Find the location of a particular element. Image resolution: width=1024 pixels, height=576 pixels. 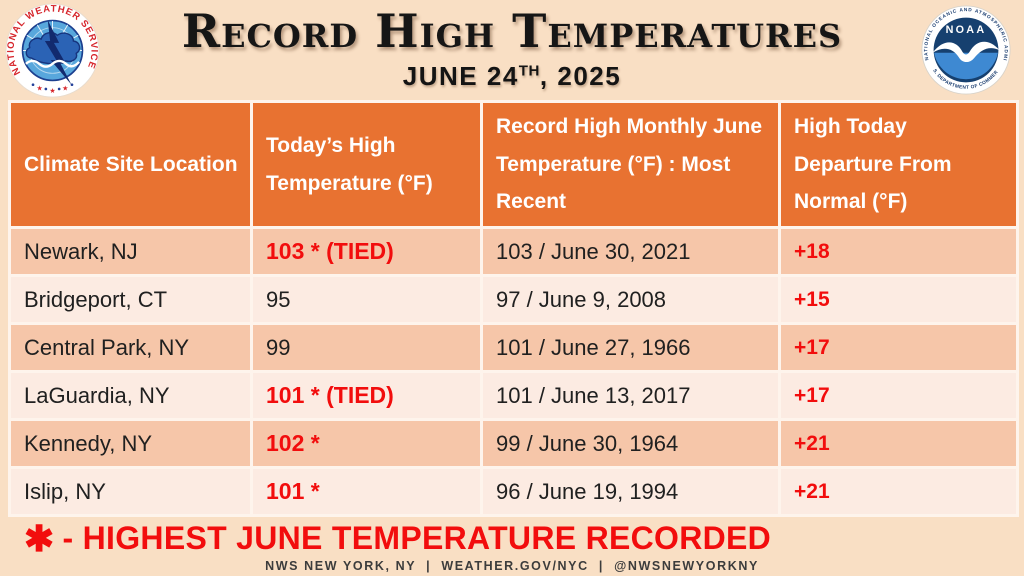

cell-record: 101 / June 27, 1966 is located at coordinates (630, 347).